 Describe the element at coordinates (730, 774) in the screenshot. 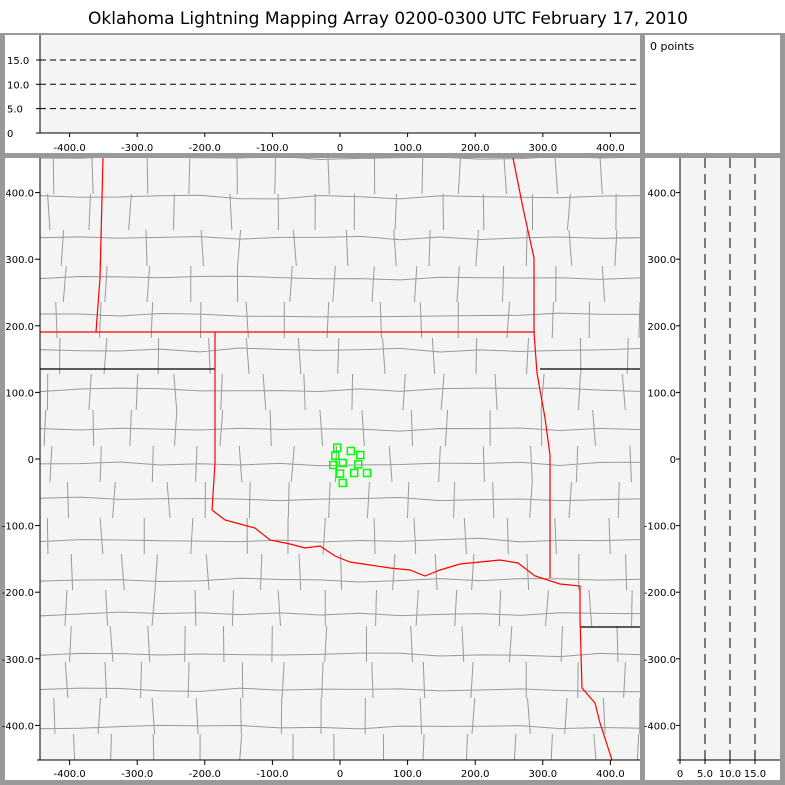

I see `x-tick-label: 10.0` at that location.